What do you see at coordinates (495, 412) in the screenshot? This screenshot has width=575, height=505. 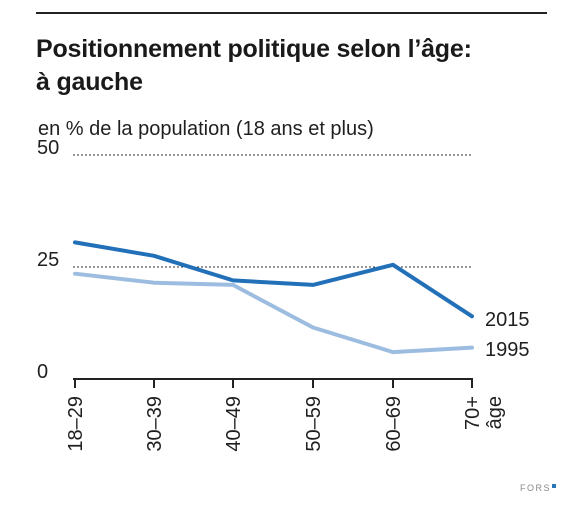 I see `x-axis-title: âge` at bounding box center [495, 412].